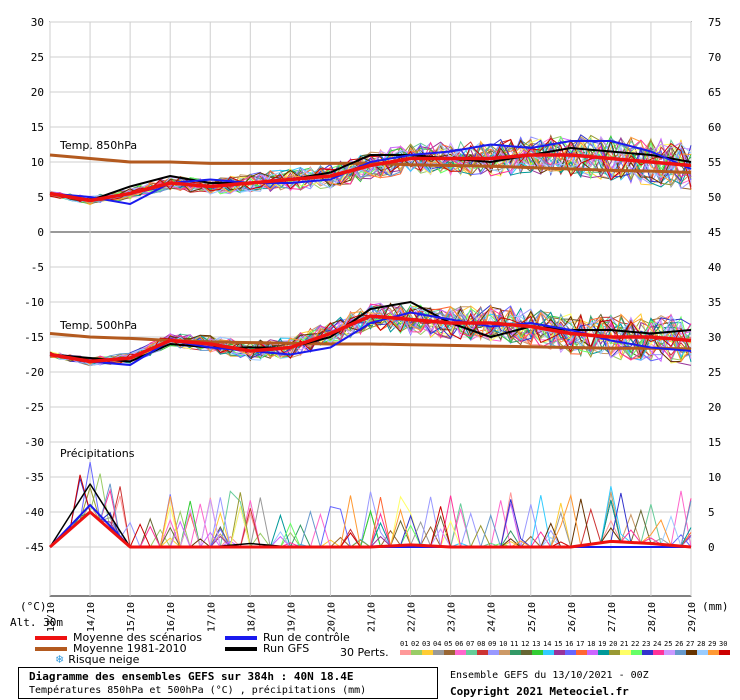  I want to click on left-tick-label: -45, so click(34, 547).